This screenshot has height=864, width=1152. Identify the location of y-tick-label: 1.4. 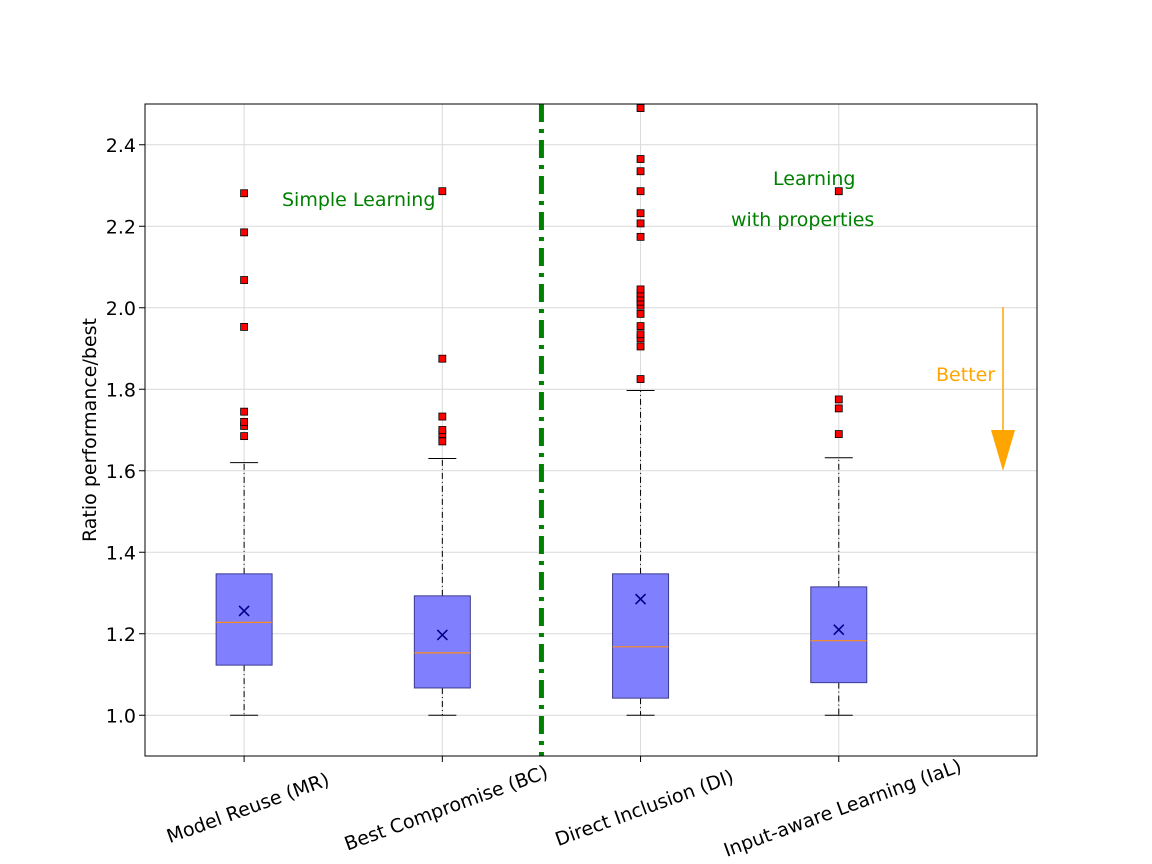
(121, 553).